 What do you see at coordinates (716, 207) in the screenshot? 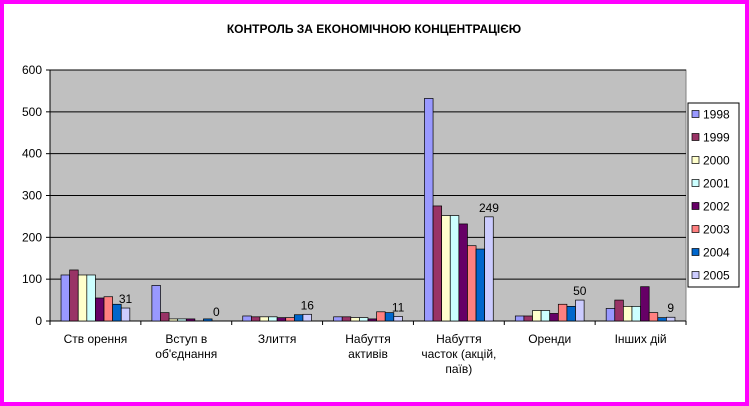
I see `legend-entry: 2002` at bounding box center [716, 207].